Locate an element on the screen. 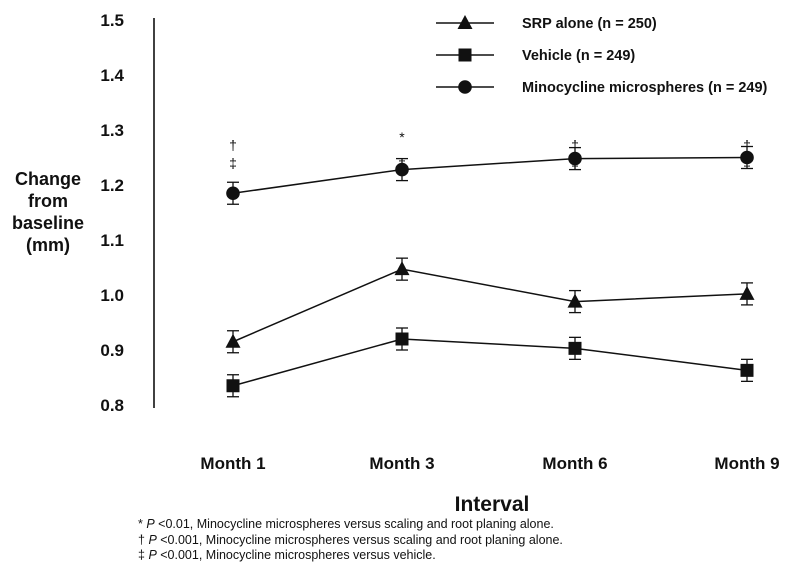 This screenshot has width=804, height=587. legend-label: Vehicle (n = 249) is located at coordinates (578, 56).